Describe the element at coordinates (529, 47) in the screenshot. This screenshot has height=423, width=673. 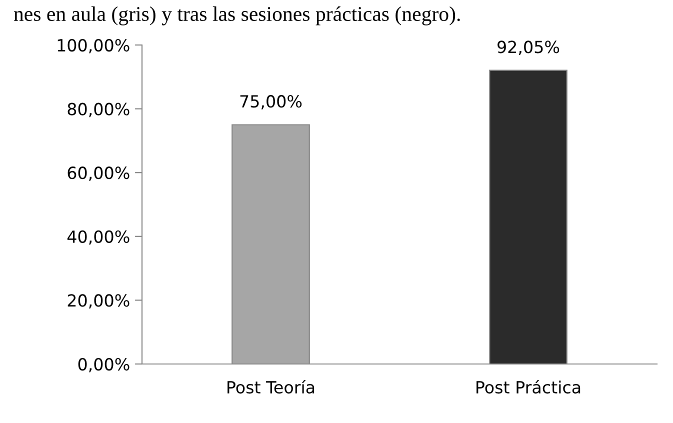
I see `data-label: 92,05%` at that location.